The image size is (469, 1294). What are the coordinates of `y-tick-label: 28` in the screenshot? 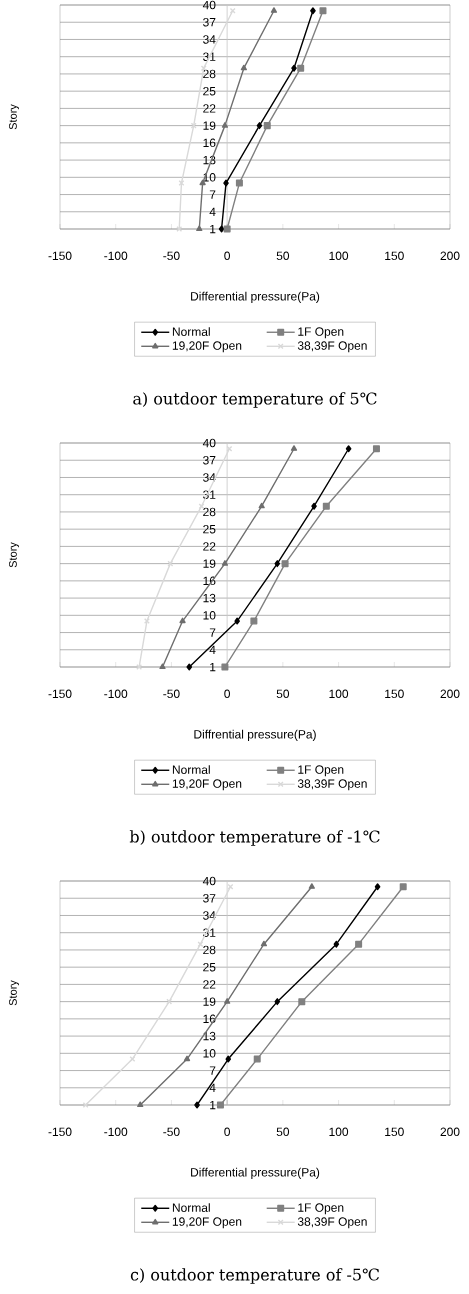 It's located at (209, 950).